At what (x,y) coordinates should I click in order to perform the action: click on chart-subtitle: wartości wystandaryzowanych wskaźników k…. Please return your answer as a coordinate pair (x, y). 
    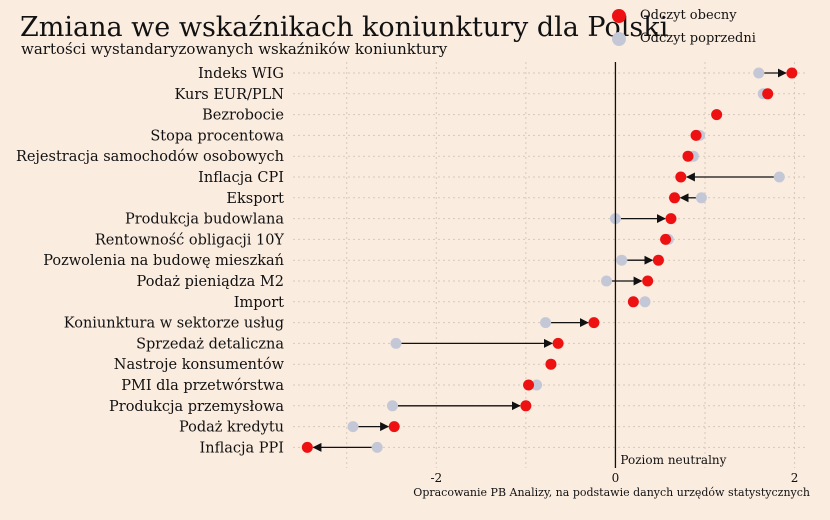
    Looking at the image, I should click on (234, 49).